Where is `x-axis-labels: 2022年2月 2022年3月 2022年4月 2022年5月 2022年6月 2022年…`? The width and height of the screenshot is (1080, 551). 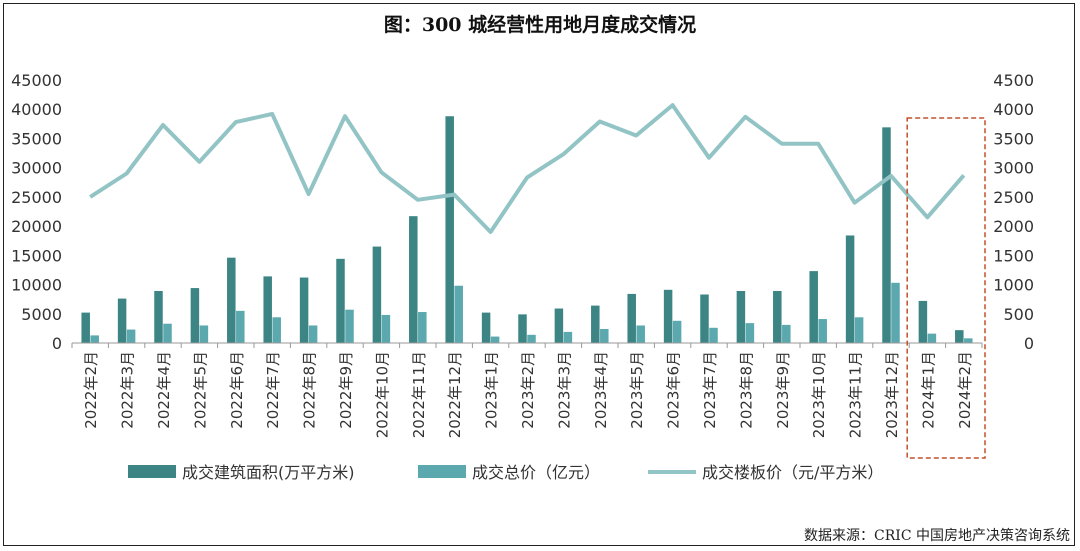 x-axis-labels: 2022年2月 2022年3月 2022年4月 2022年5月 2022年6月 2022年… is located at coordinates (527, 390).